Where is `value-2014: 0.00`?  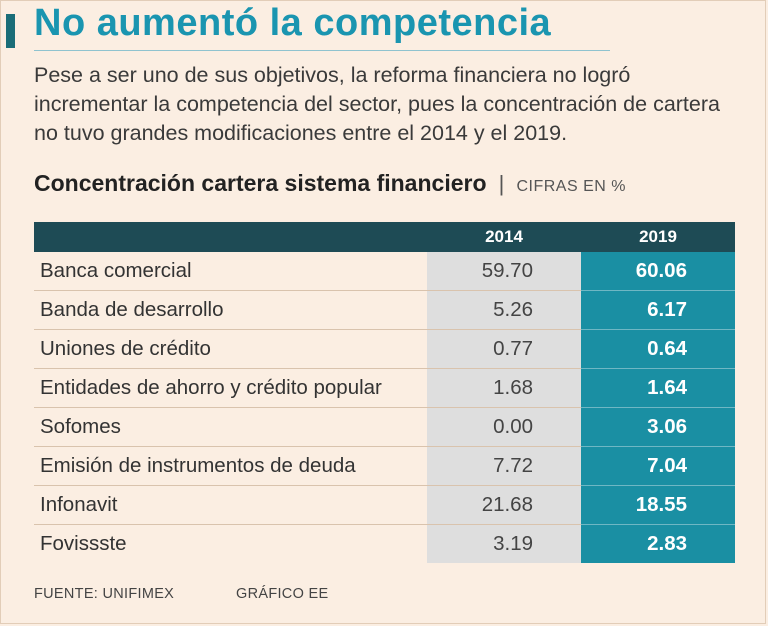 value-2014: 0.00 is located at coordinates (504, 427).